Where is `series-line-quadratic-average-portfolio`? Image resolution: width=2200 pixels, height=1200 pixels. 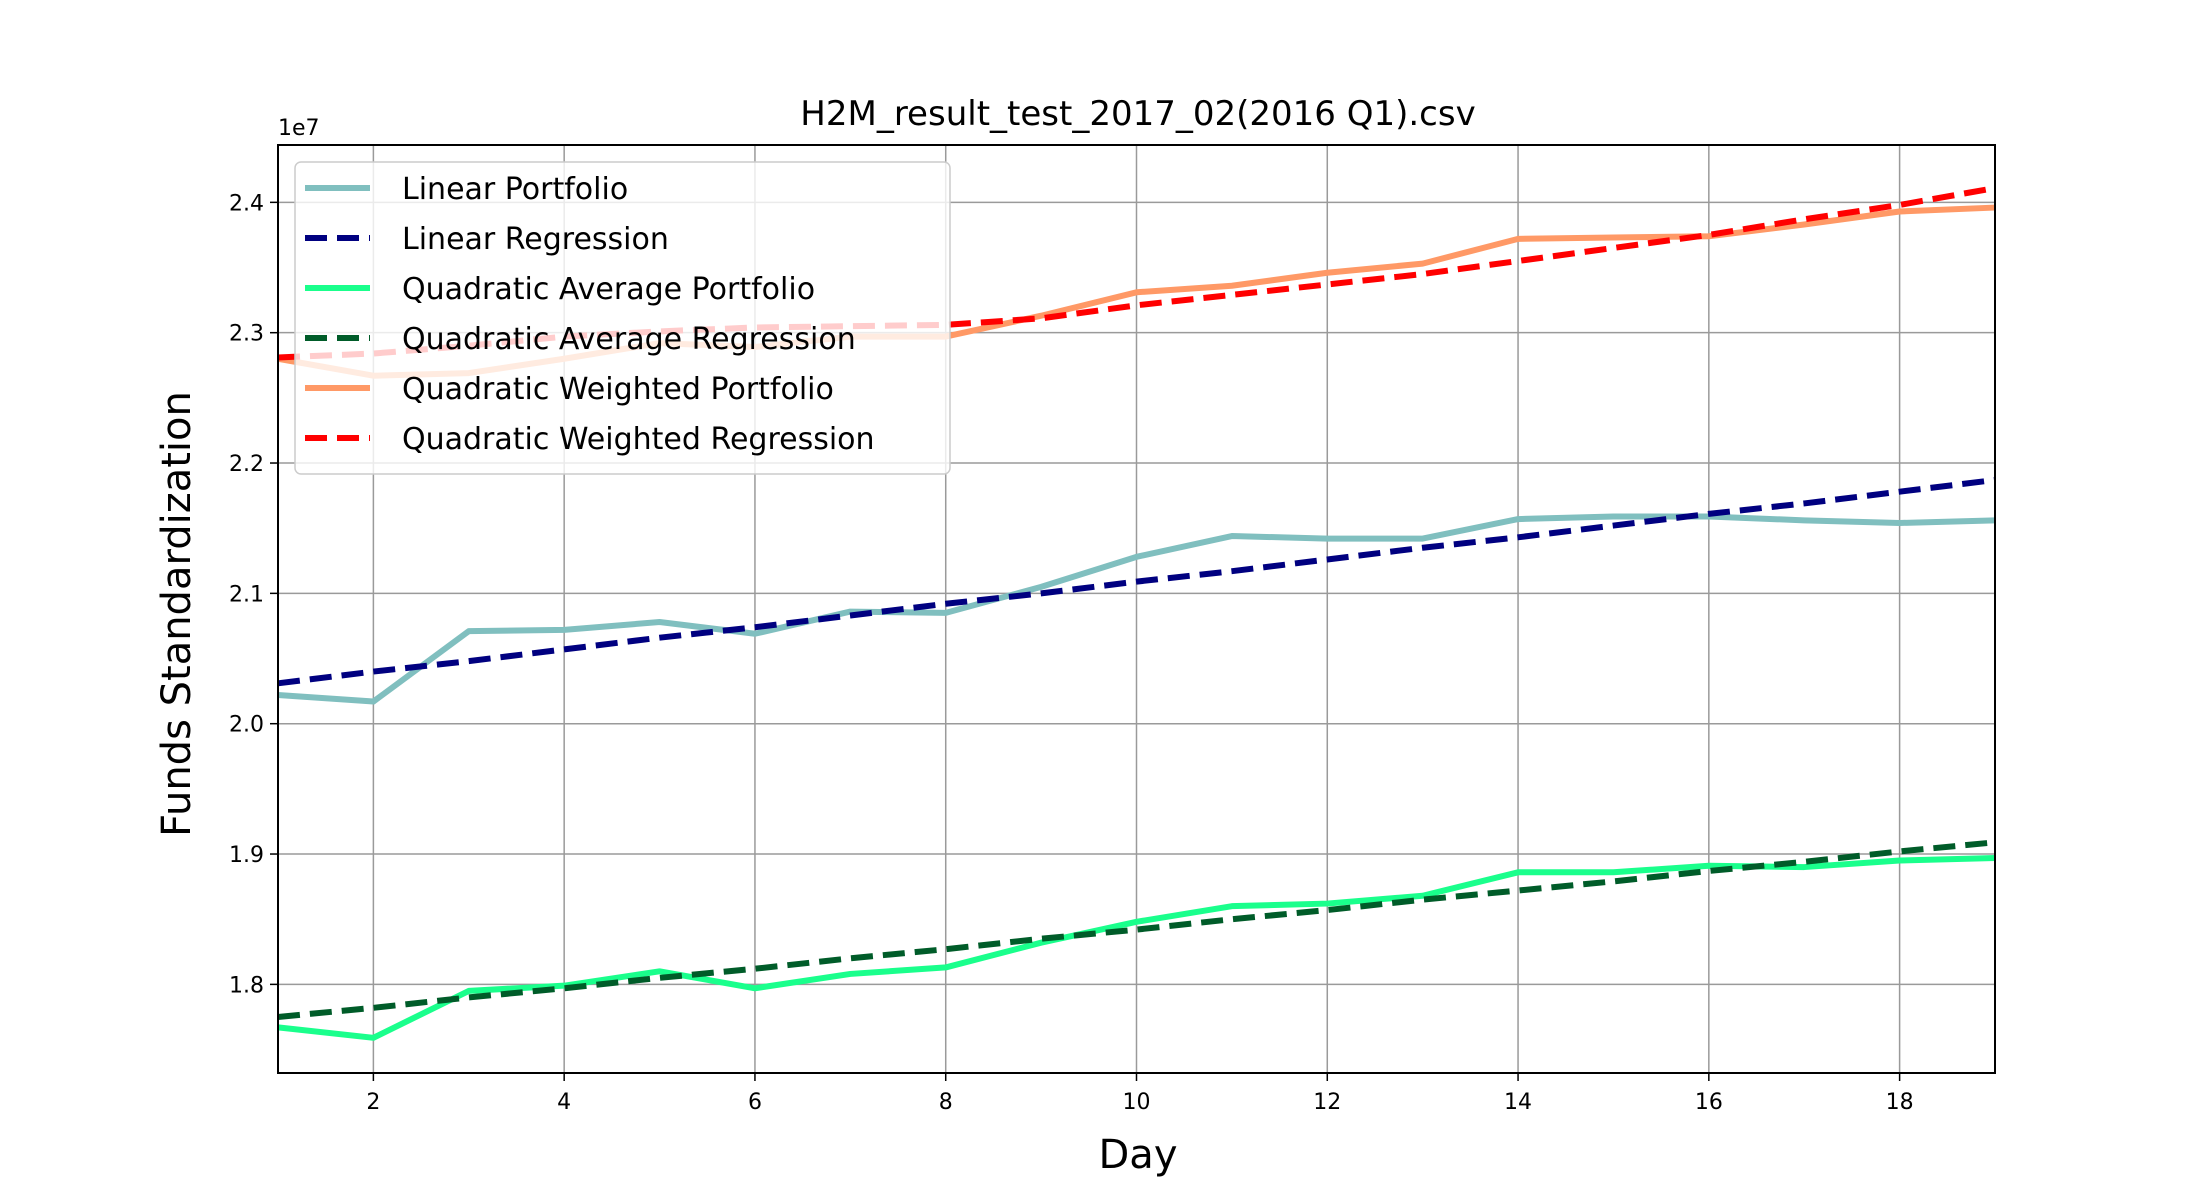
series-line-quadratic-average-portfolio is located at coordinates (1136, 947).